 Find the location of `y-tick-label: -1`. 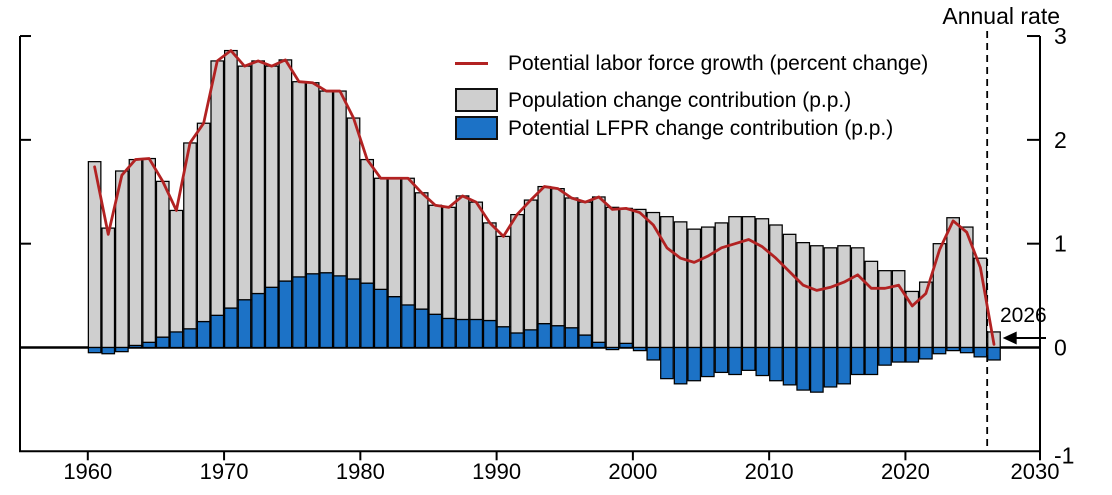

y-tick-label: -1 is located at coordinates (1064, 455).